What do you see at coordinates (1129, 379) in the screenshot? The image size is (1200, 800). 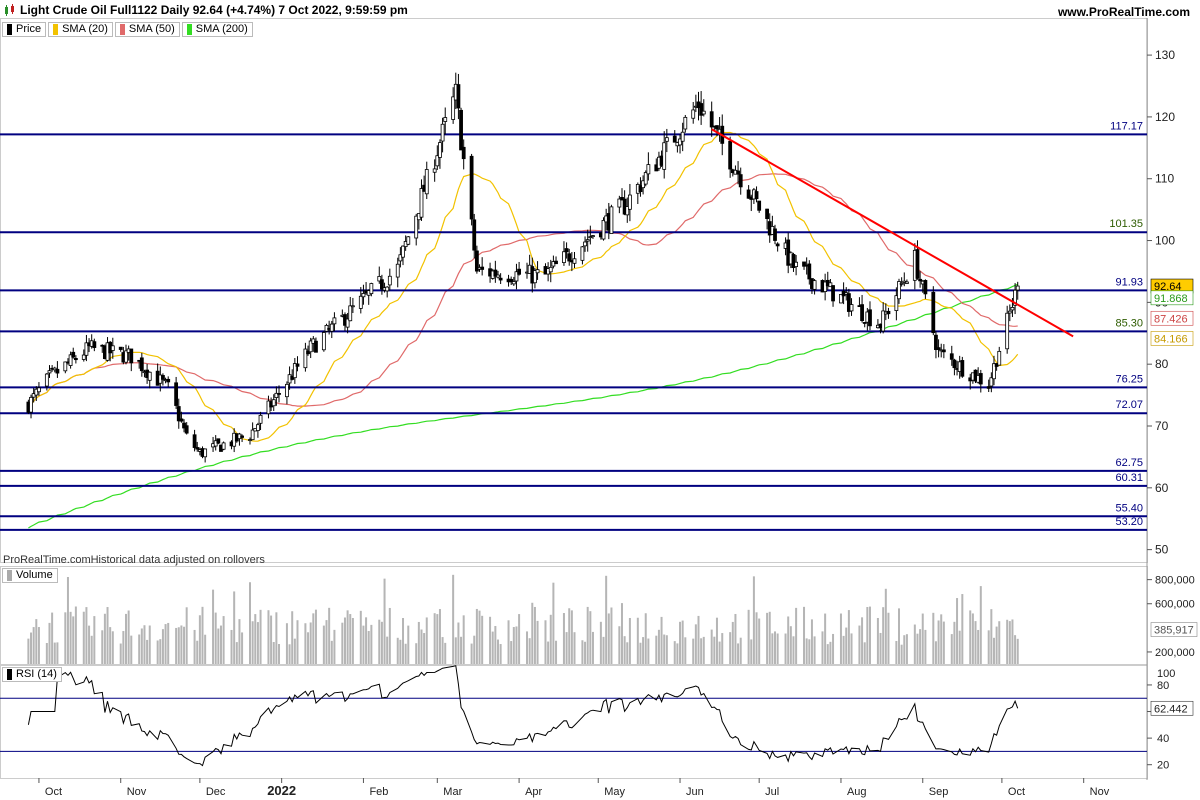 I see `level-label: 76.25` at bounding box center [1129, 379].